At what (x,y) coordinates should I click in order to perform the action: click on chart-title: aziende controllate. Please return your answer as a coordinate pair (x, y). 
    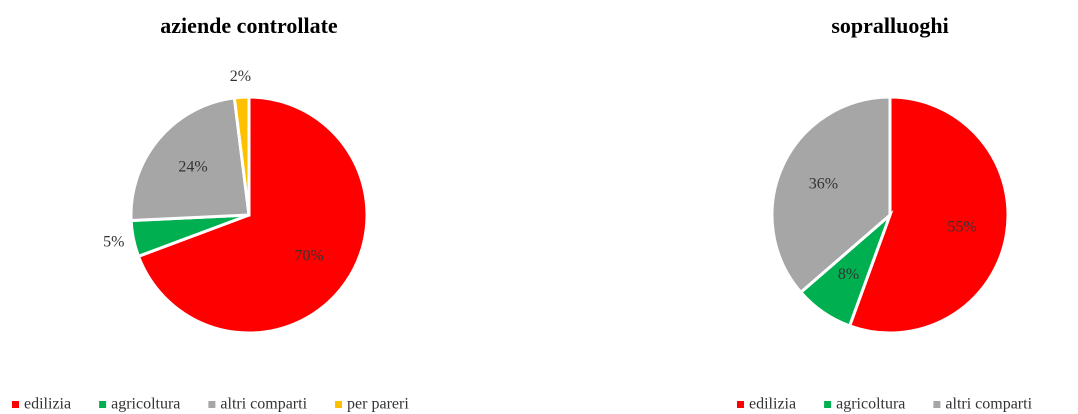
    Looking at the image, I should click on (249, 25).